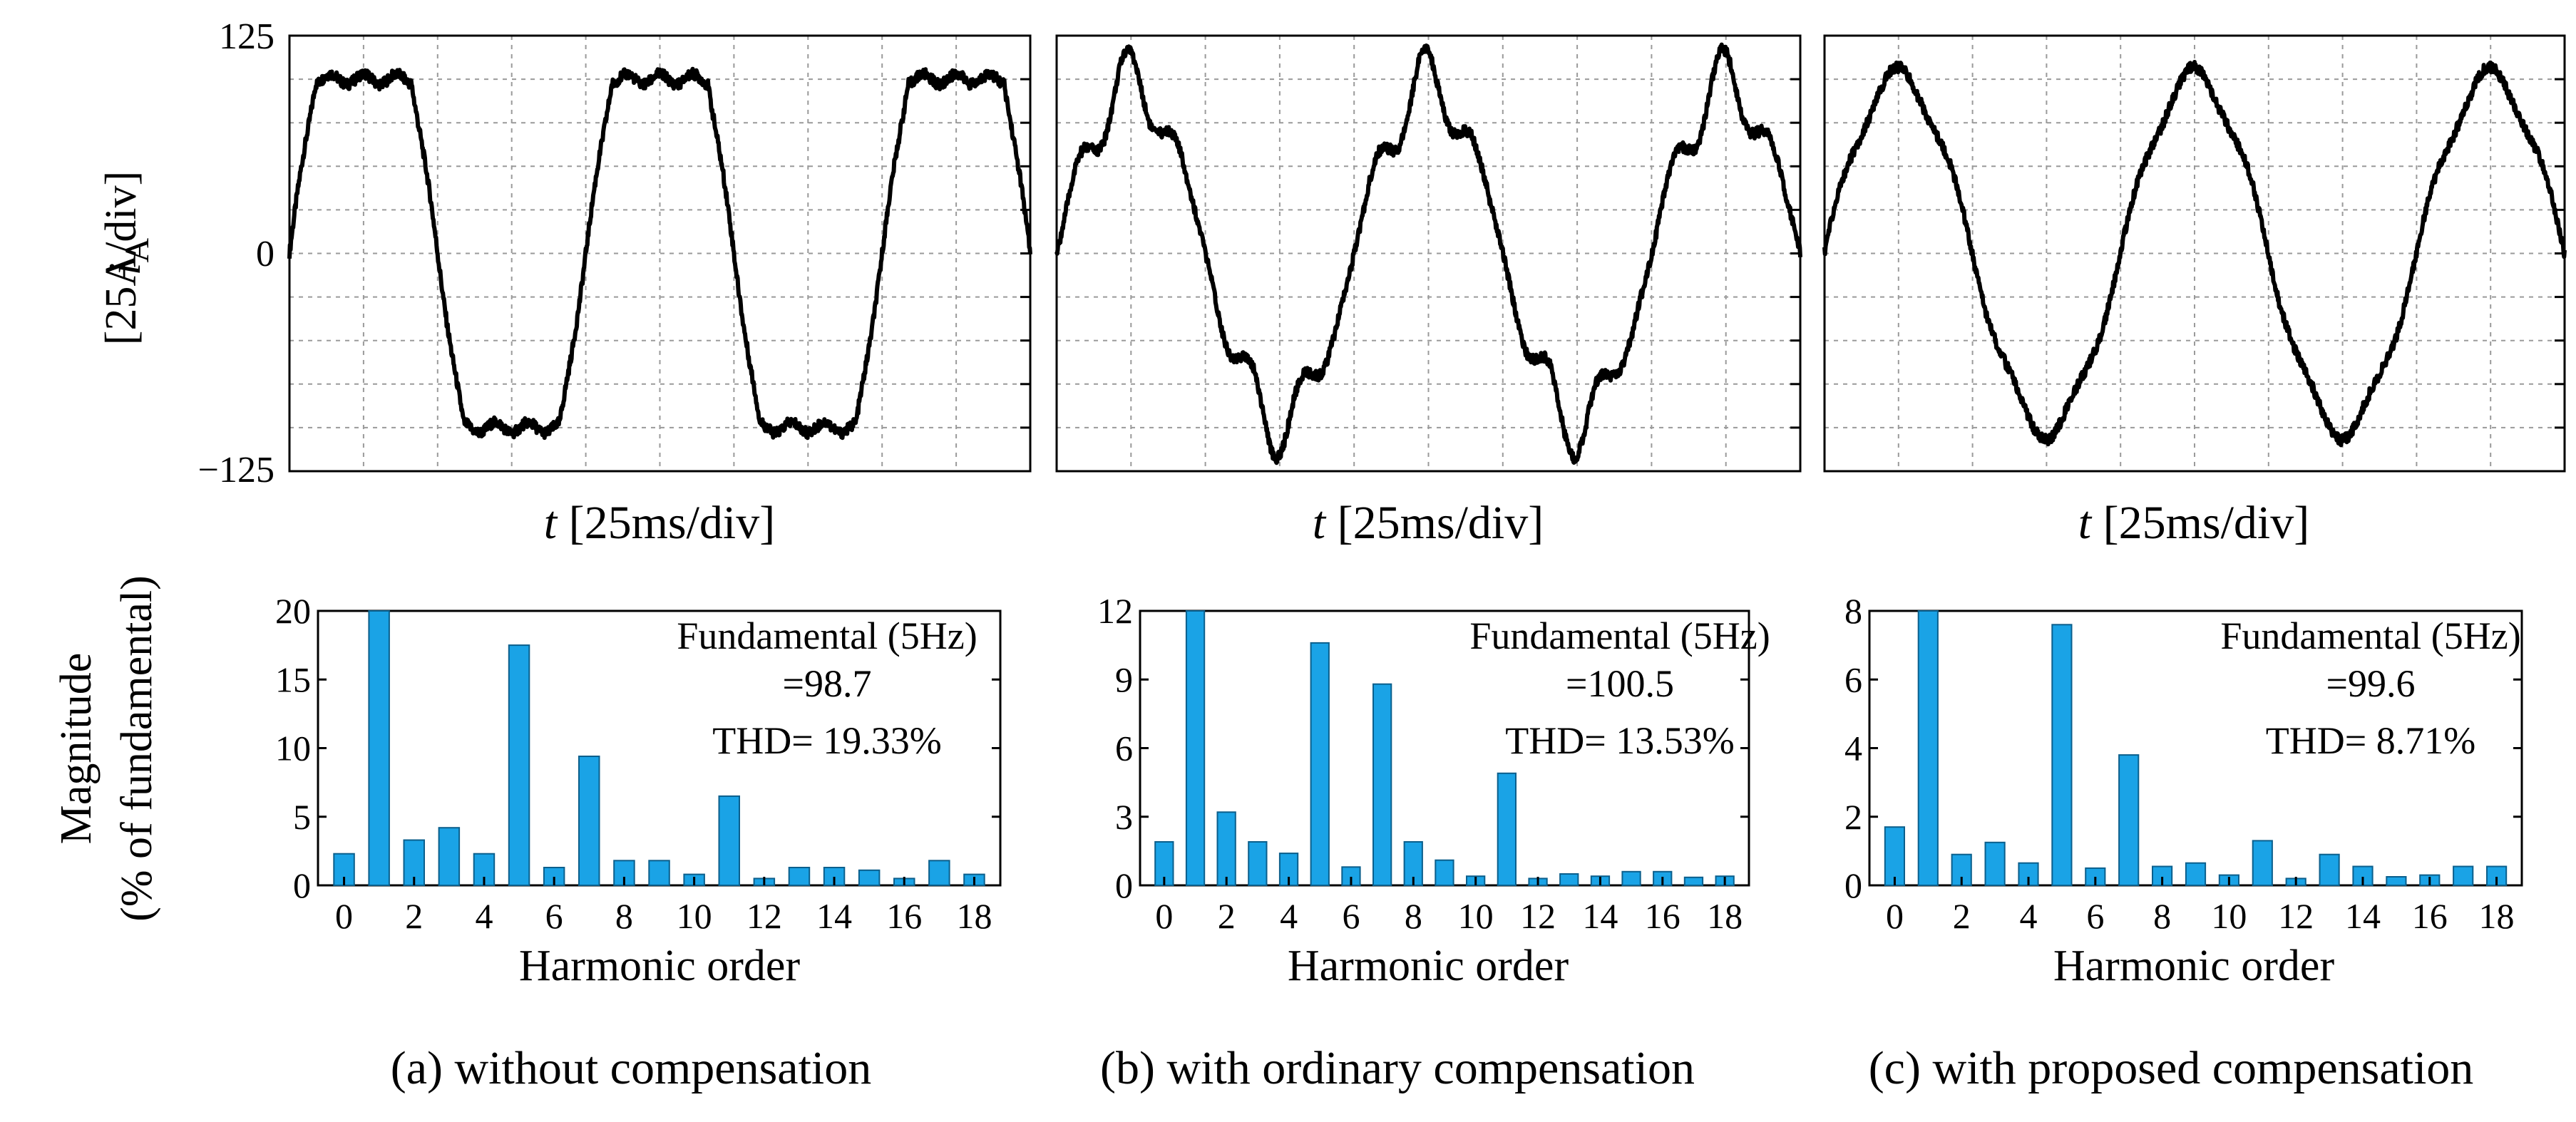  I want to click on annotation-thd: THD= 8.71%, so click(2370, 740).